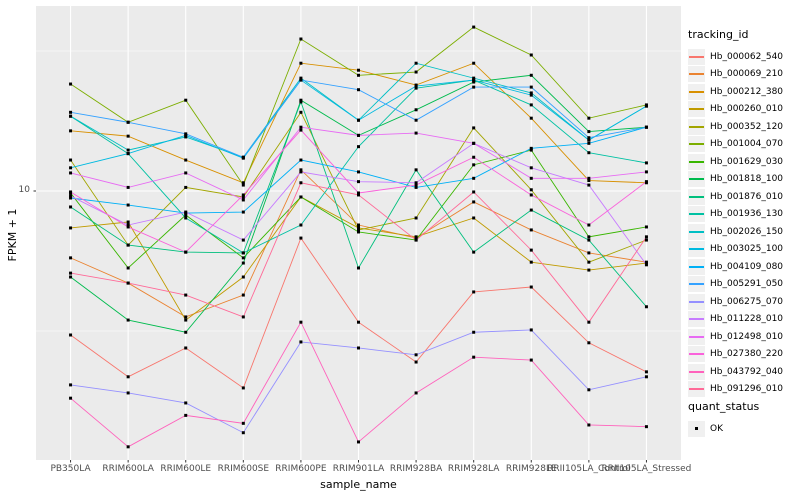 Image resolution: width=800 pixels, height=500 pixels. What do you see at coordinates (747, 74) in the screenshot?
I see `legend-label: Hb_000069_210` at bounding box center [747, 74].